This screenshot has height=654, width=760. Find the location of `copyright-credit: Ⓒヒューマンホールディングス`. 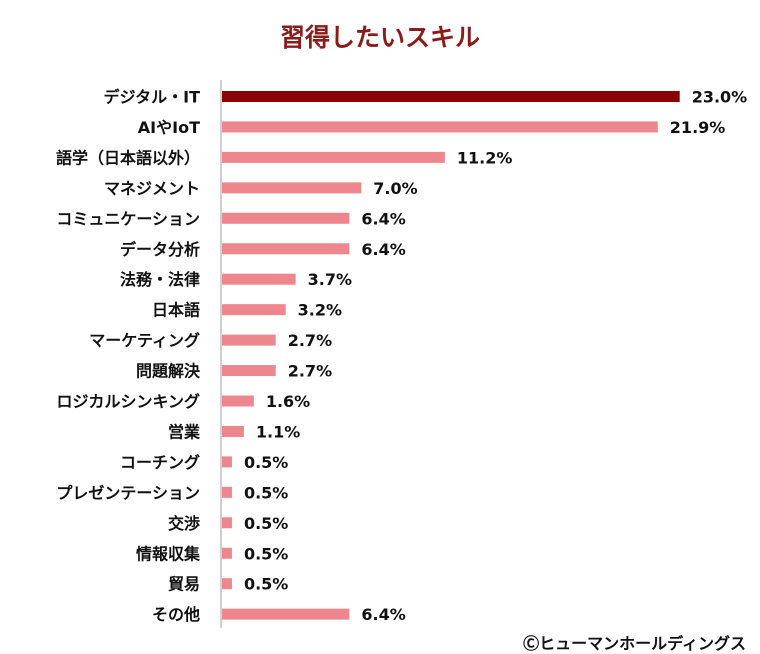

copyright-credit: Ⓒヒューマンホールディングス is located at coordinates (634, 643).